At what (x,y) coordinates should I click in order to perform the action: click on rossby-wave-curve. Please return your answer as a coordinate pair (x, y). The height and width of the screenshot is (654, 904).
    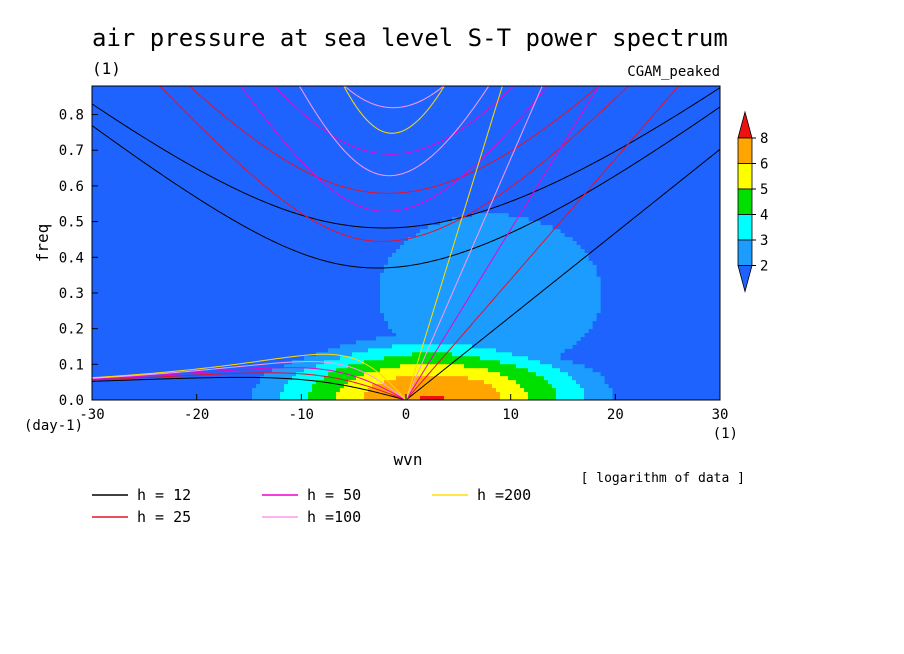
    Looking at the image, I should click on (249, 383).